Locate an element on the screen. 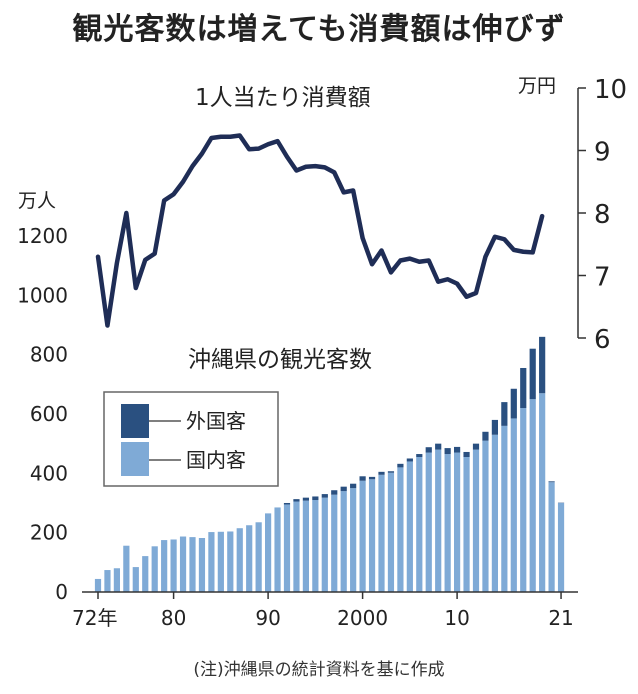  right-tick-label: 8 is located at coordinates (602, 215).